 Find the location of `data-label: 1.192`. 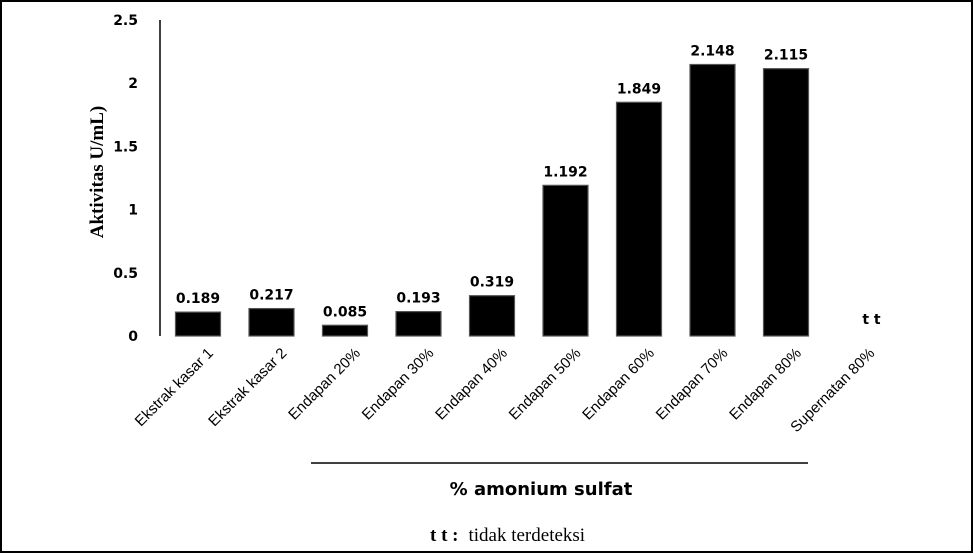

data-label: 1.192 is located at coordinates (565, 172).